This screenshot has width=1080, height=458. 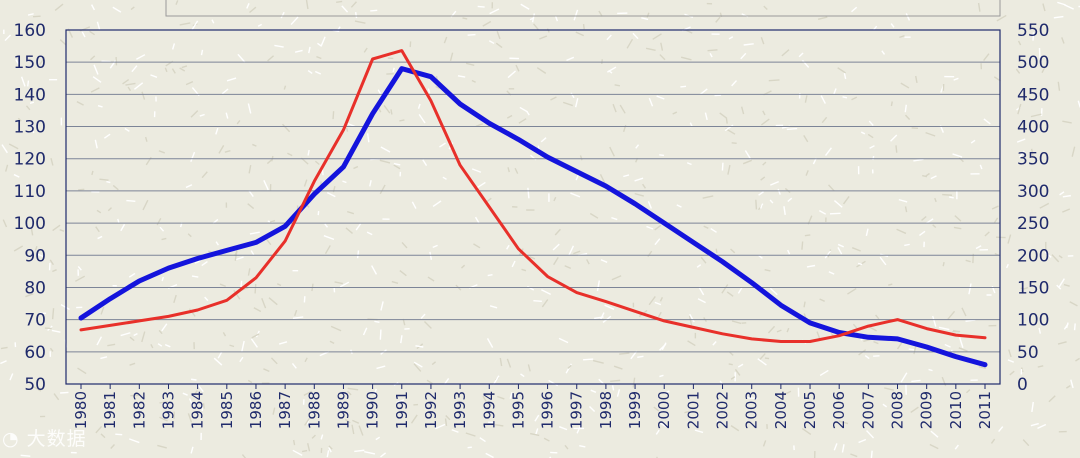 What do you see at coordinates (460, 410) in the screenshot?
I see `x-tick-label: 1993` at bounding box center [460, 410].